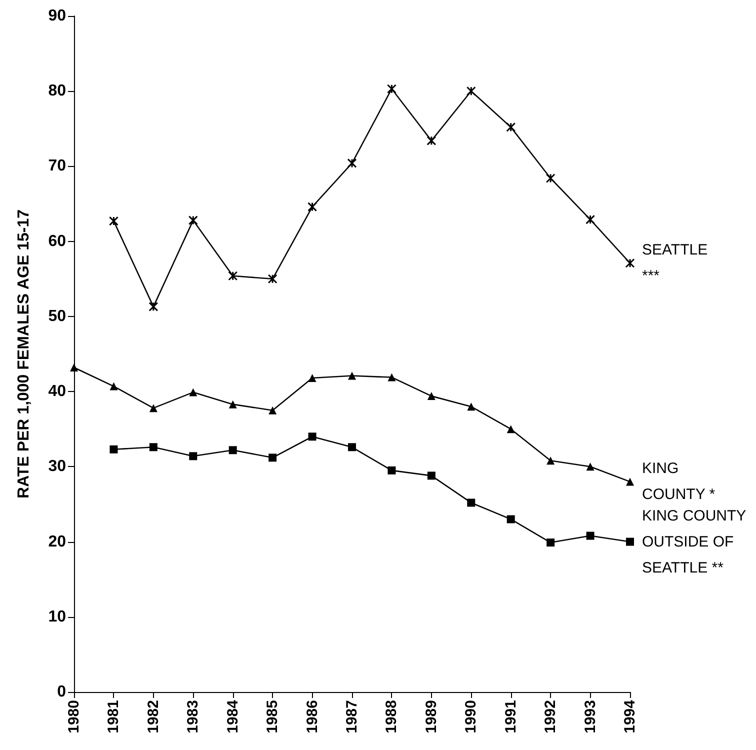 The height and width of the screenshot is (750, 756). What do you see at coordinates (74, 717) in the screenshot?
I see `x-tick-label: 1980` at bounding box center [74, 717].